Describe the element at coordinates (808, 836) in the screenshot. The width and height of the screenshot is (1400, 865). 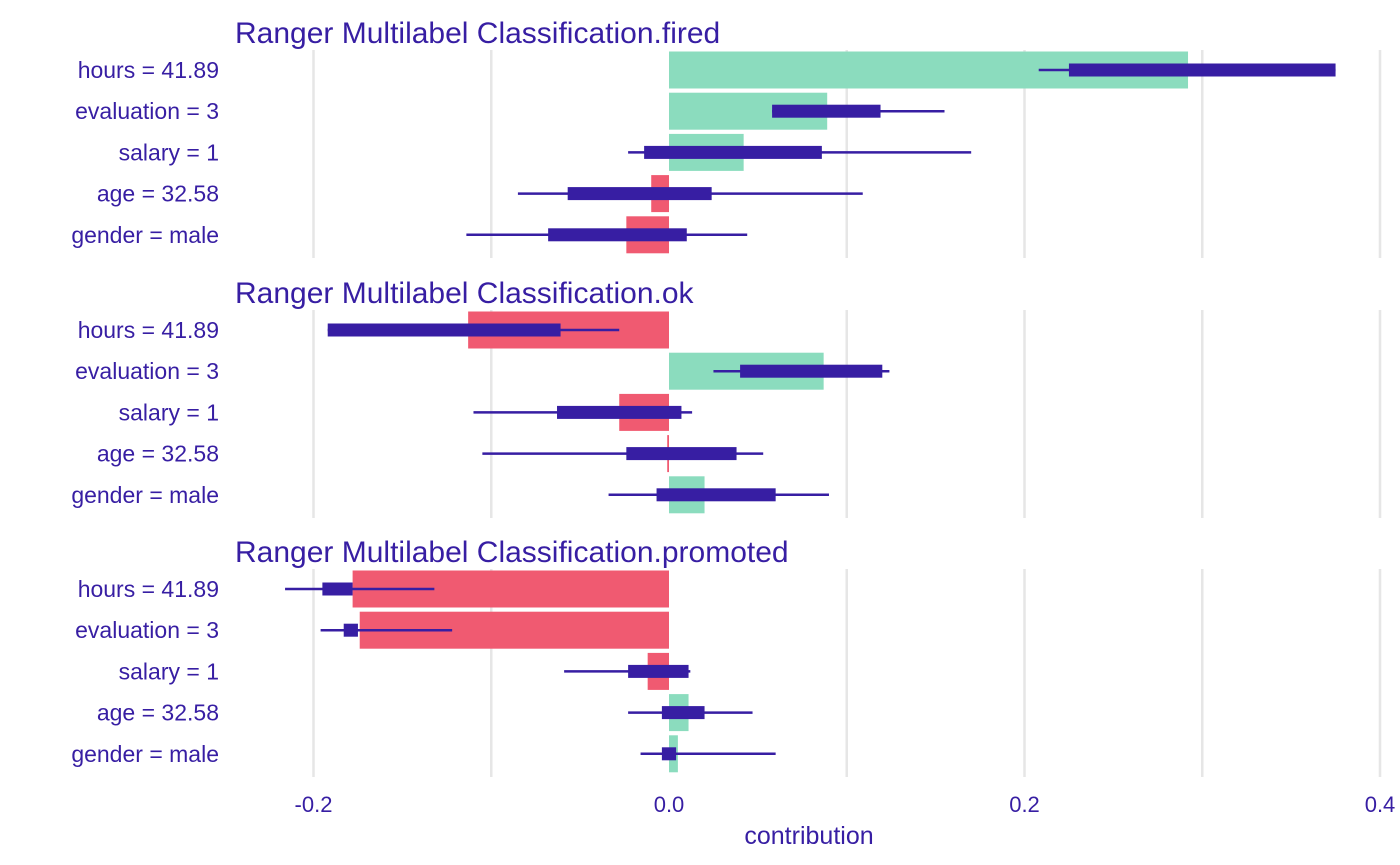
I see `x-axis-title: contribution` at that location.